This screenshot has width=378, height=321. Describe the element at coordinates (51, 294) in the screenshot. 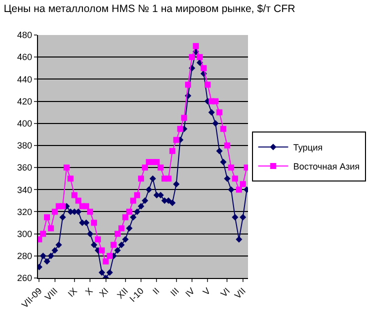

I see `x-tick-label: VIII` at that location.